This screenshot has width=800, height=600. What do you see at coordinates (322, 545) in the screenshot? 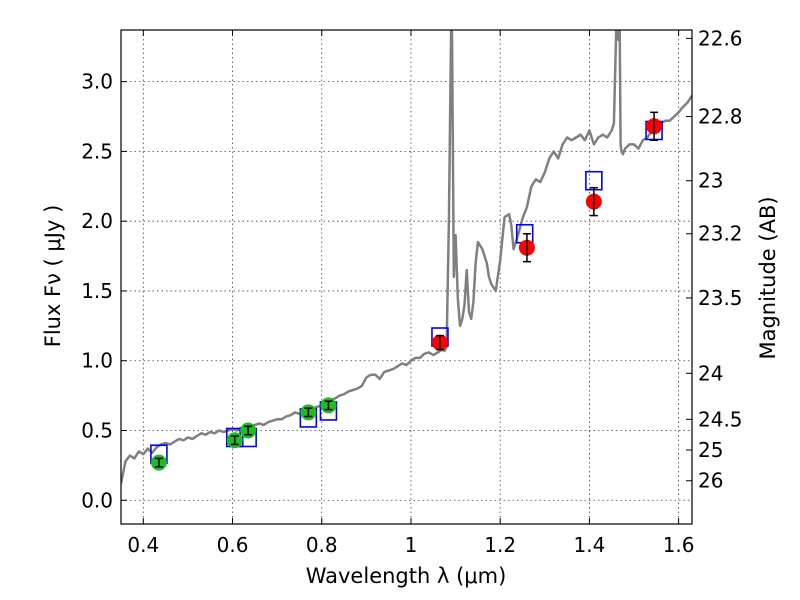
I see `x-tick-label: 0.8` at bounding box center [322, 545].